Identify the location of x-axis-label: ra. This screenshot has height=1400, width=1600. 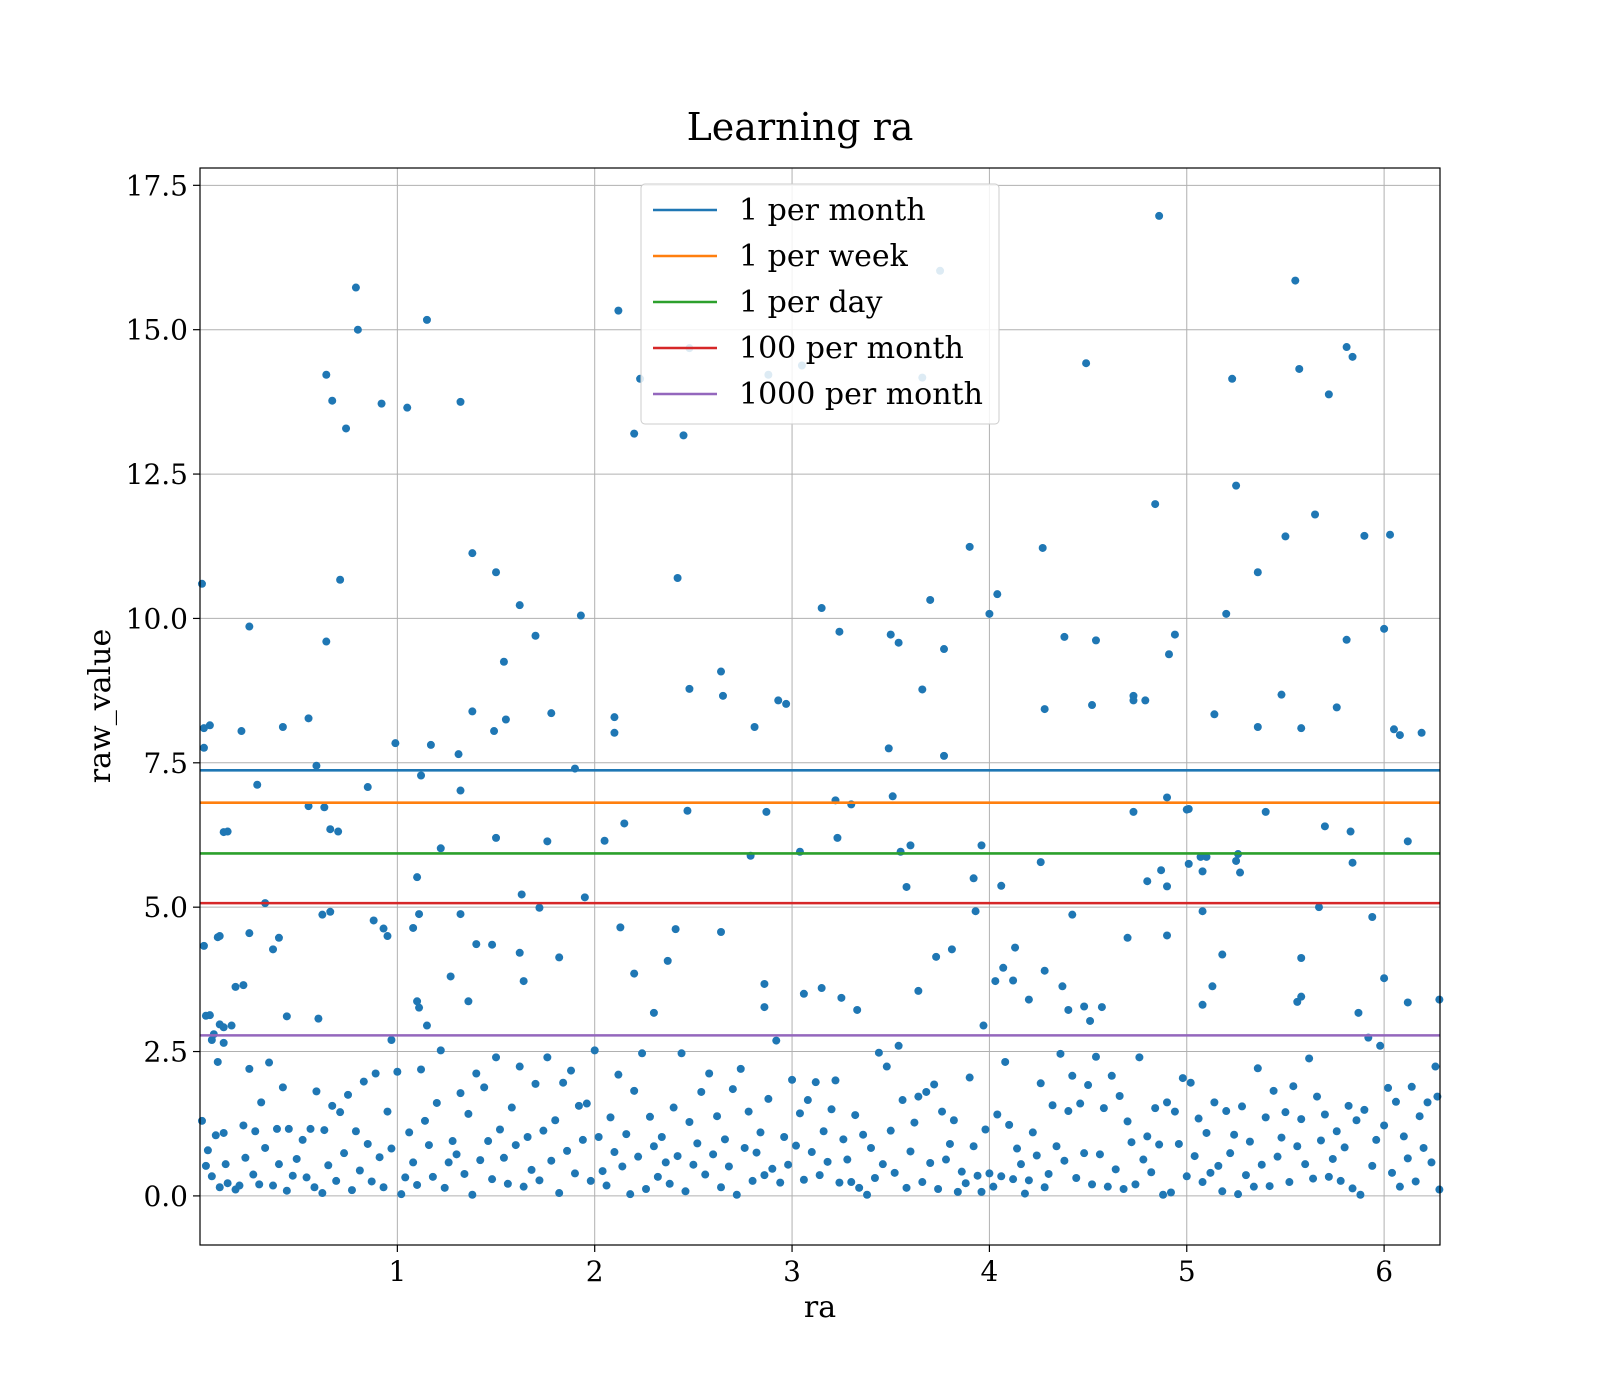
(820, 1307).